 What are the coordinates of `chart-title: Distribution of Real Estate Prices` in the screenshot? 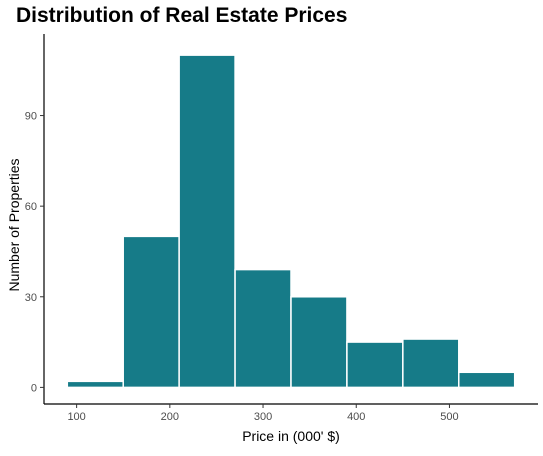 It's located at (182, 15).